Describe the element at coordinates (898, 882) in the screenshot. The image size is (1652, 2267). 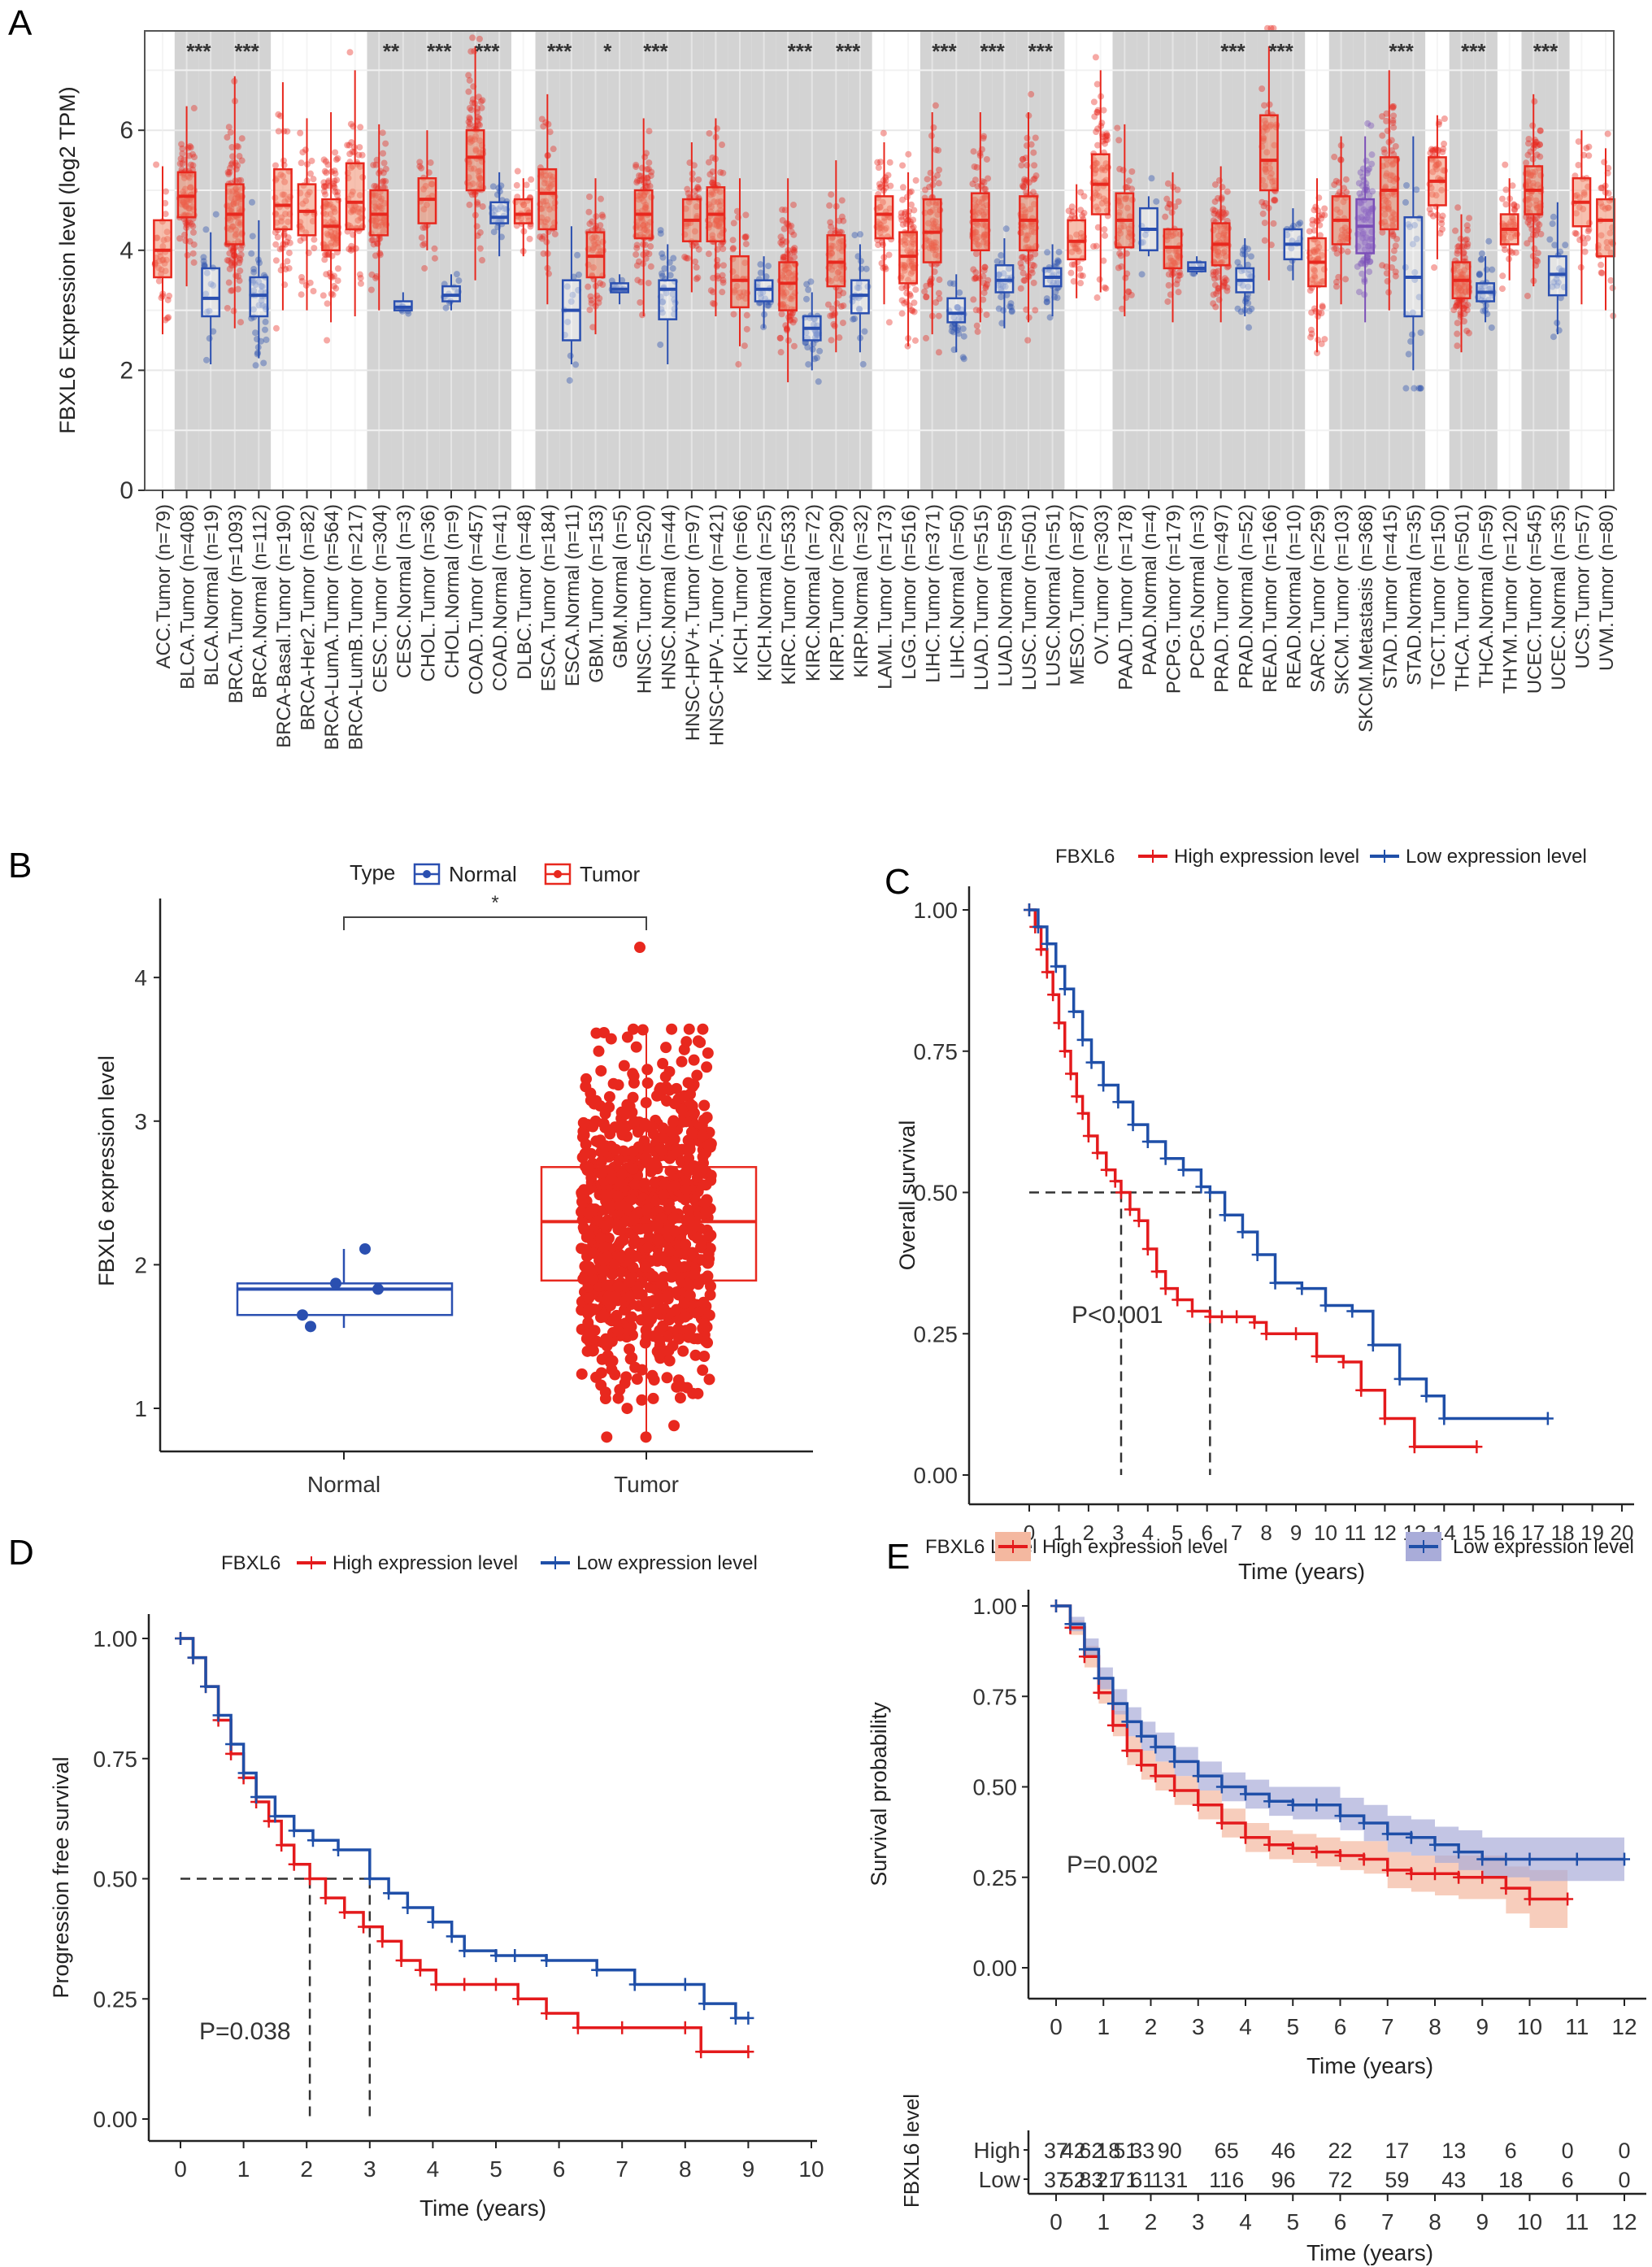
I see `panel-label-c: C` at that location.